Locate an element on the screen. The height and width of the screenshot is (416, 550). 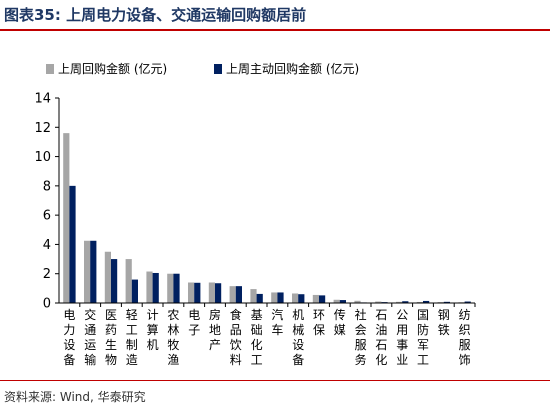
y-tick-label: 12 is located at coordinates (42, 128).